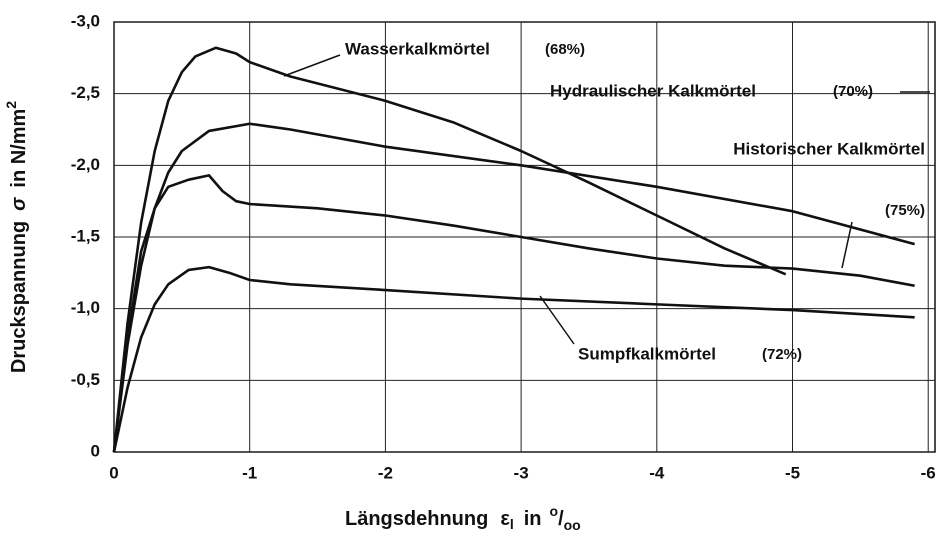  Describe the element at coordinates (249, 472) in the screenshot. I see `x-tick-label: -1` at that location.